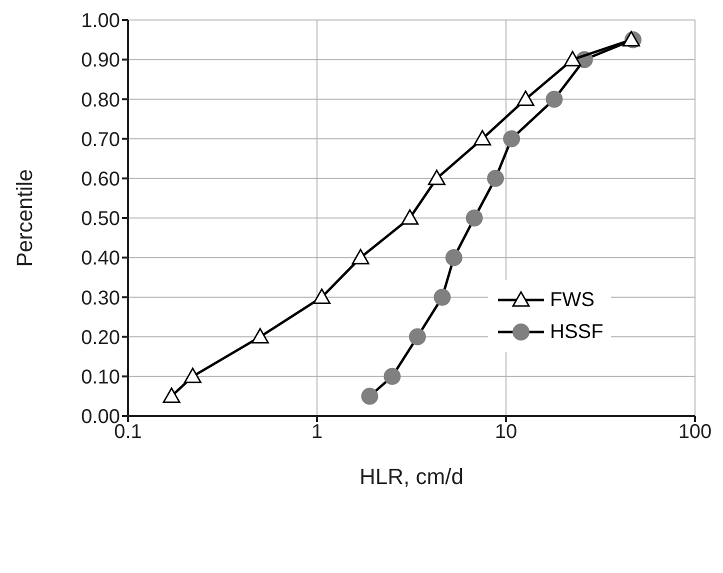 The height and width of the screenshot is (573, 723). I want to click on legend-label: FWS, so click(572, 300).